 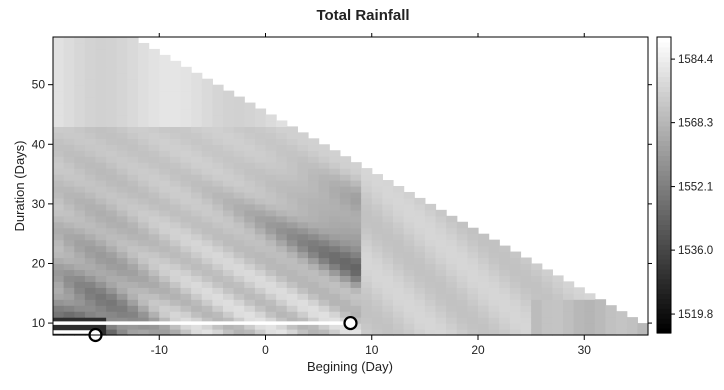 I want to click on chart-title: Total Rainfall, so click(x=362, y=15).